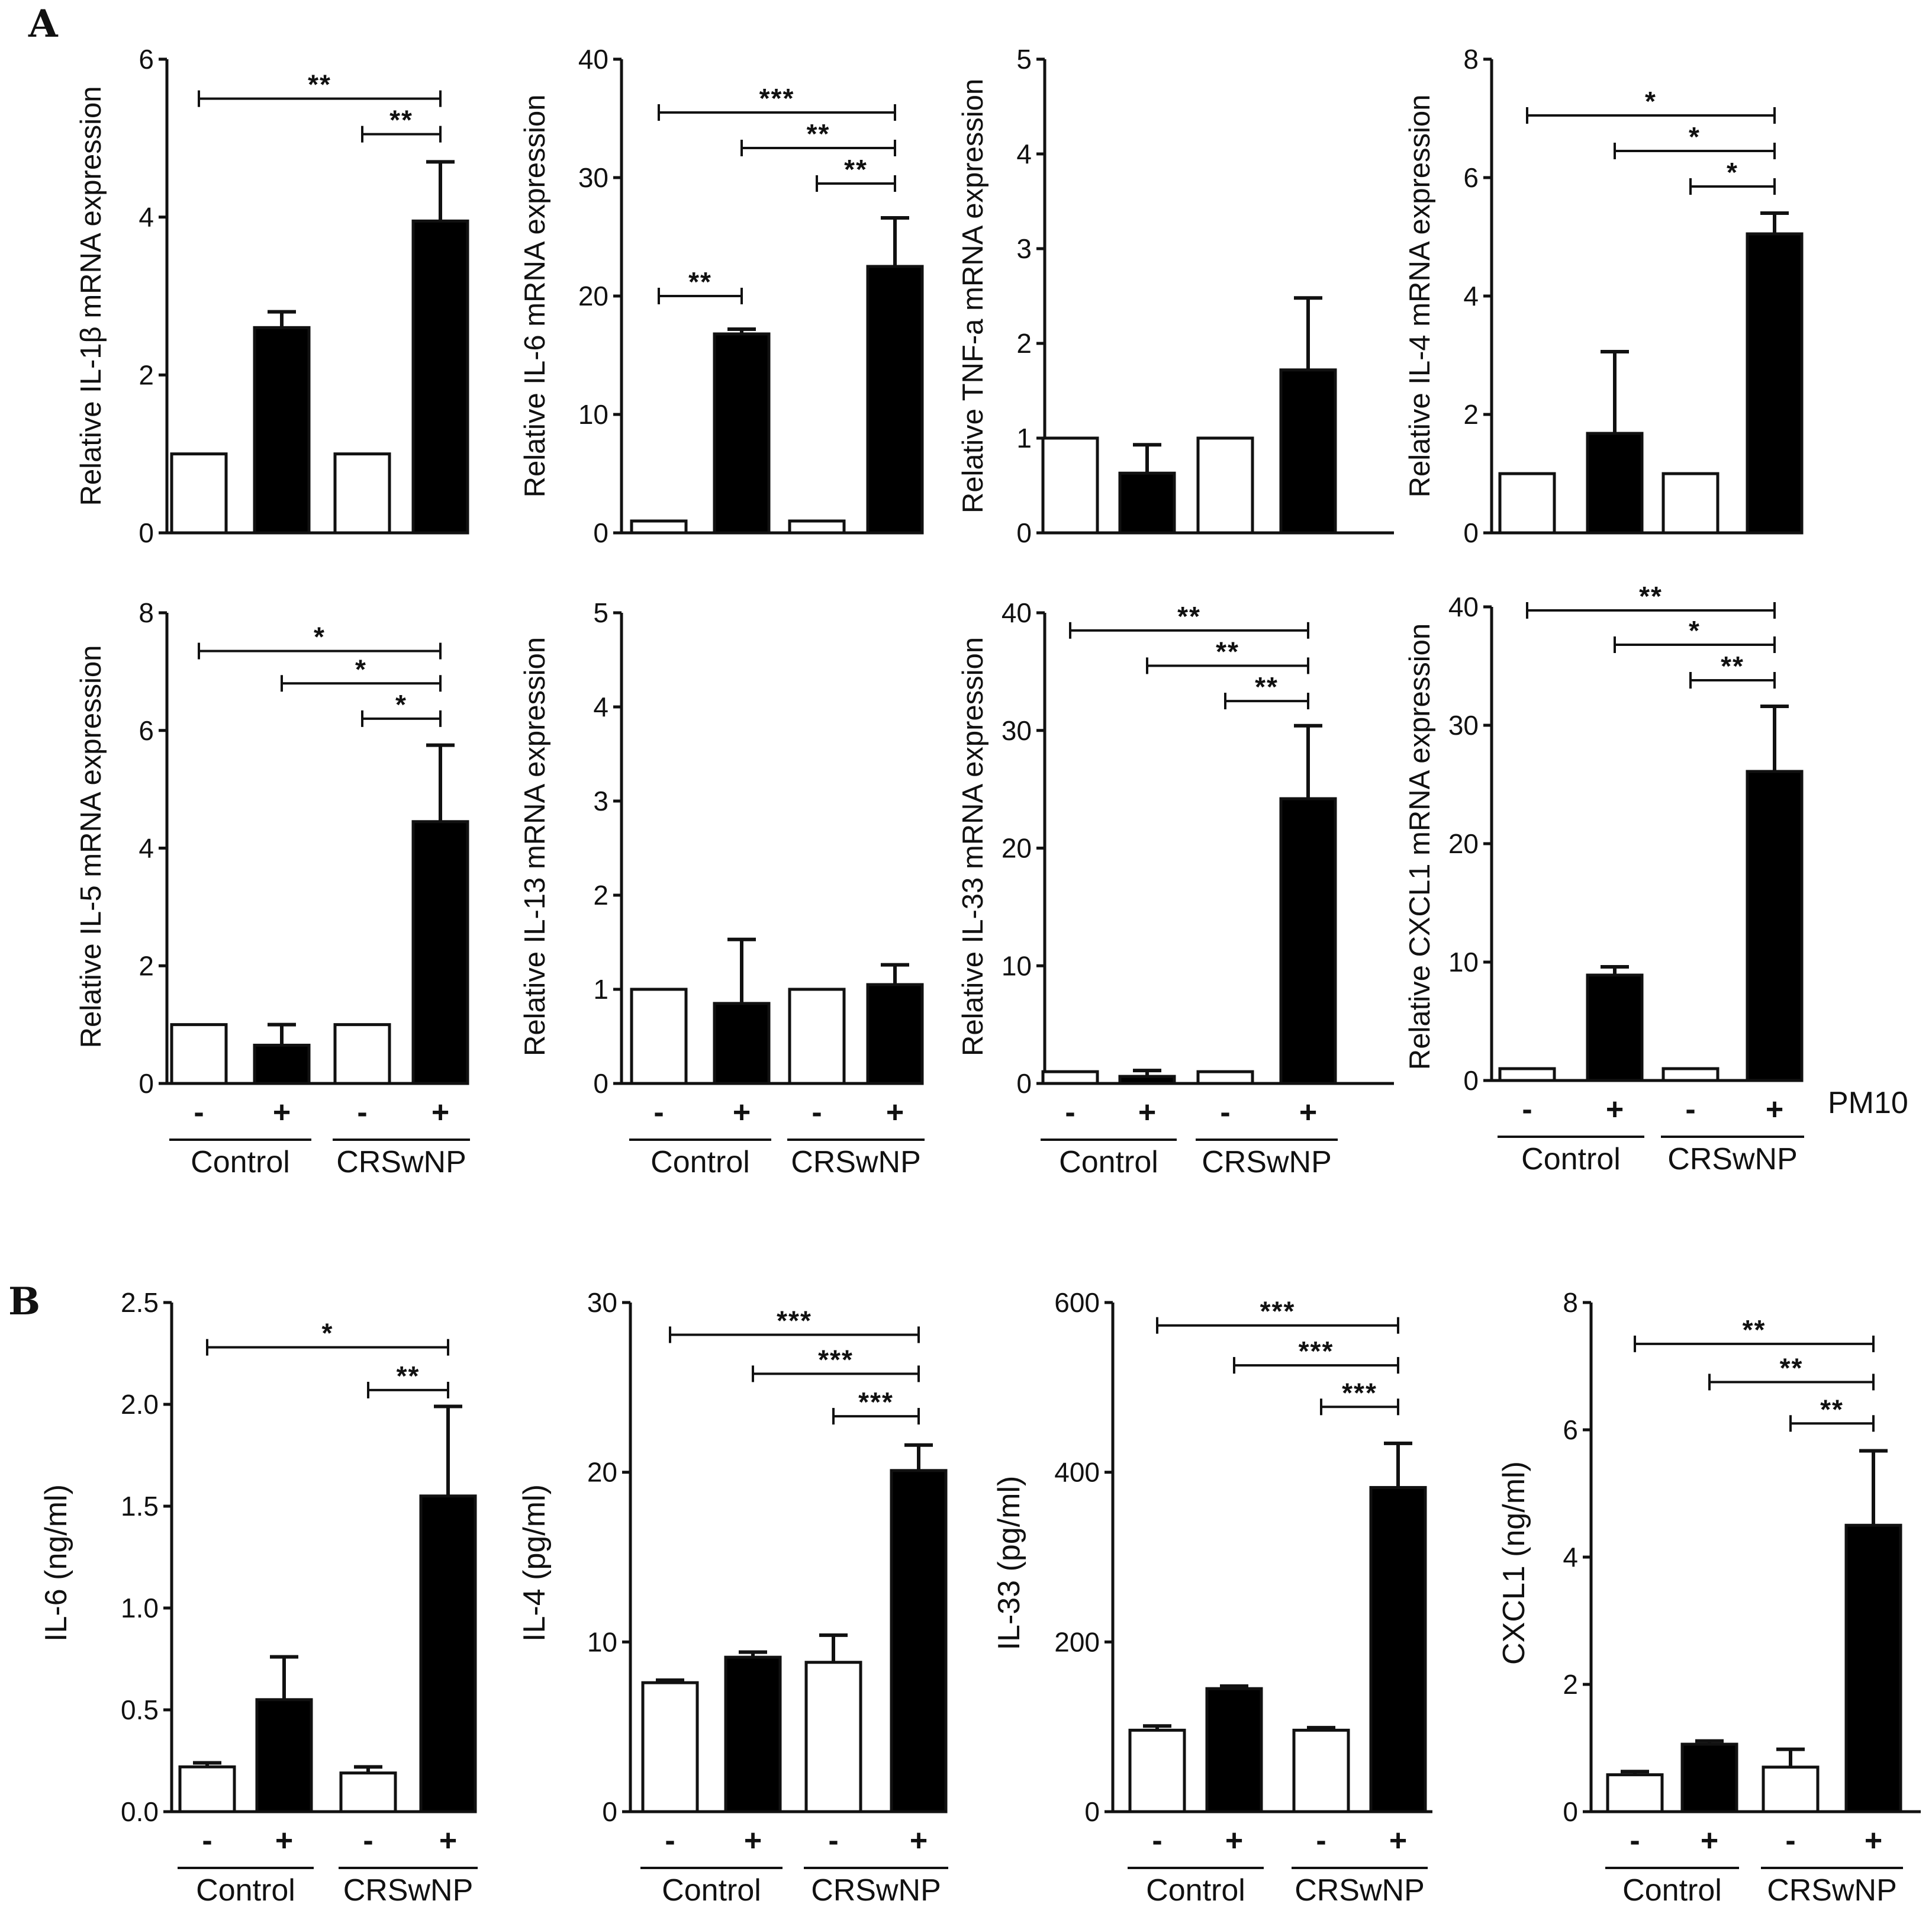 This screenshot has width=1932, height=1907. I want to click on y-tick-label: 40, so click(593, 59).